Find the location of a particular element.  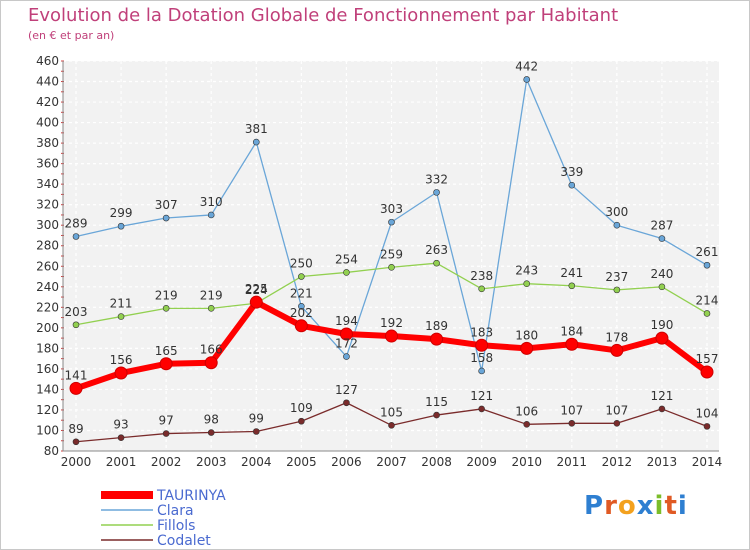

data-label-codalet: 105 is located at coordinates (391, 412).